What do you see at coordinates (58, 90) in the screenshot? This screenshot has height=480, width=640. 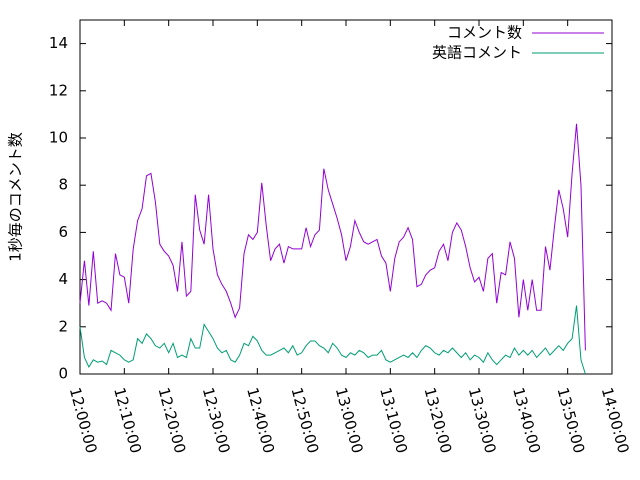 I see `y-tick-label: 12` at bounding box center [58, 90].